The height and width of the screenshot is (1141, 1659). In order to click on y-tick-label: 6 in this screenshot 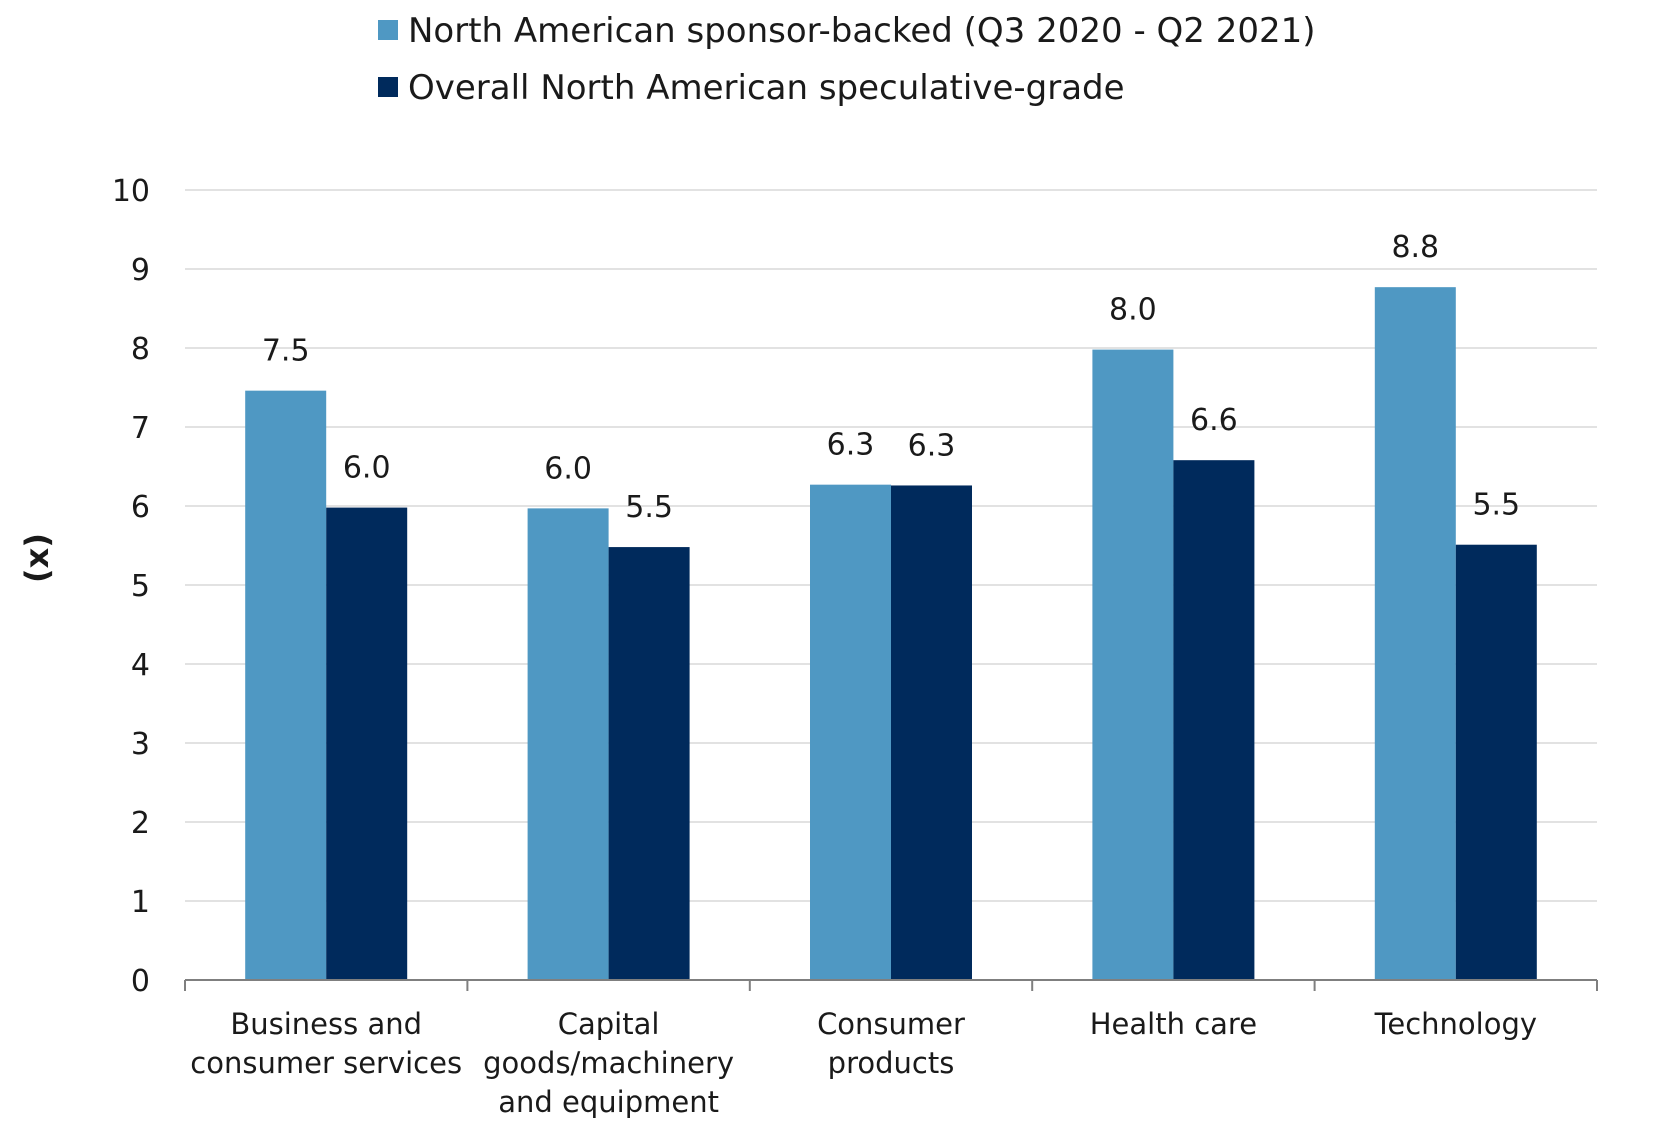, I will do `click(140, 507)`.